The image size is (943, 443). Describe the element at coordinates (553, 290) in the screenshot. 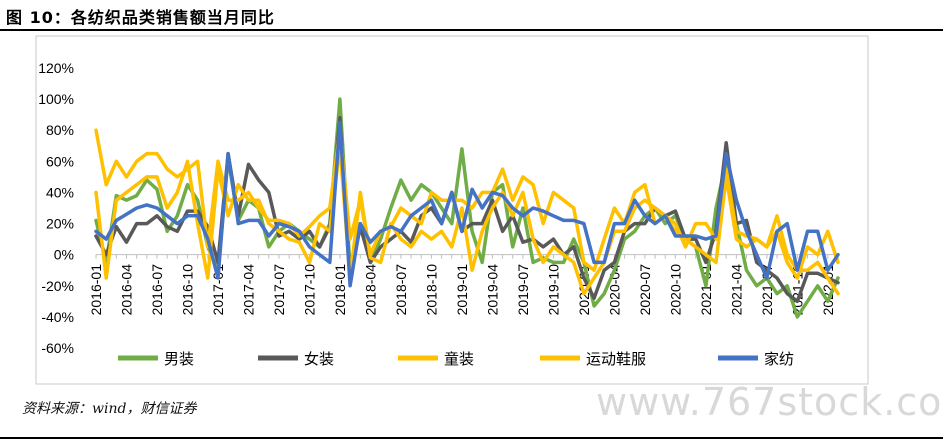

I see `x-tick-label: 2019-10` at that location.